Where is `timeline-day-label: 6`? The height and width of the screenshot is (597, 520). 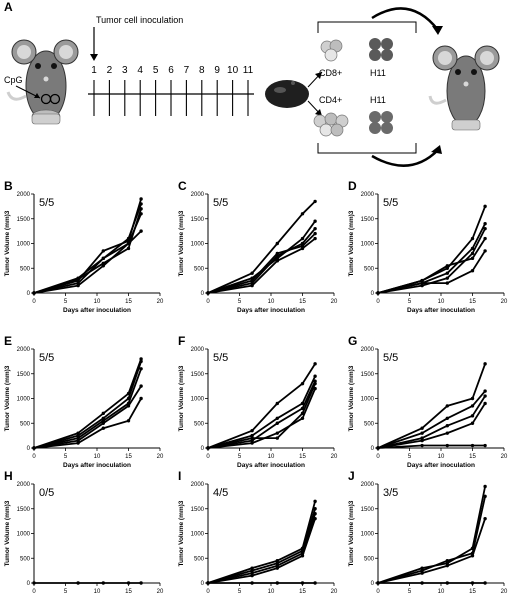 timeline-day-label: 6 is located at coordinates (171, 70).